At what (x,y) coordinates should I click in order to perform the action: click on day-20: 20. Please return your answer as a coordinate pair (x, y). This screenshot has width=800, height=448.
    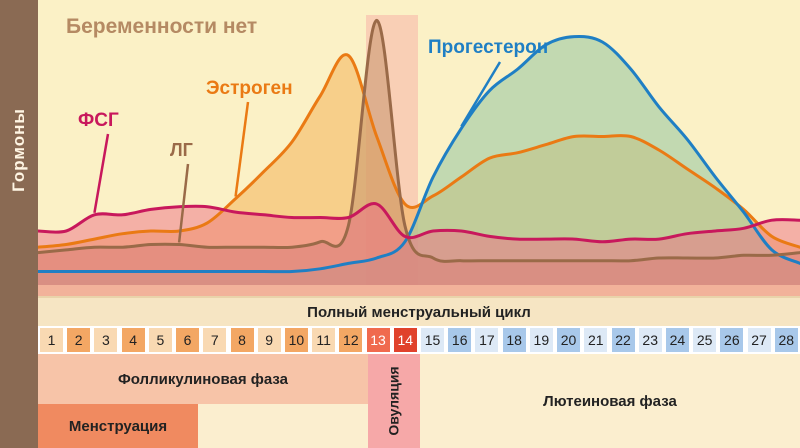
    Looking at the image, I should click on (569, 340).